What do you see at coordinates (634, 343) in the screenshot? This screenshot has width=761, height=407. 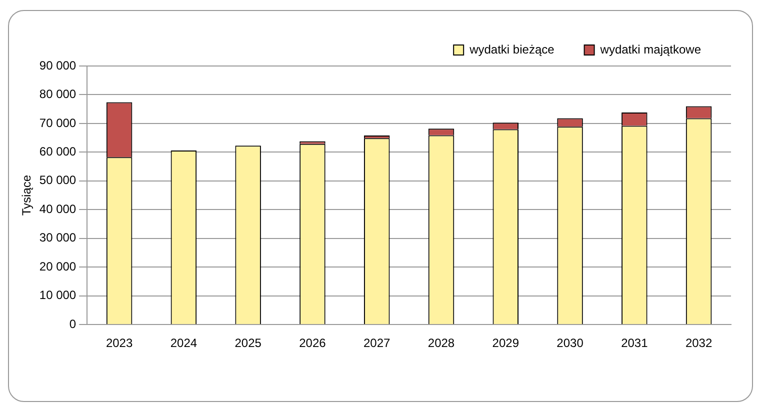 I see `x-tick-label: 2031` at bounding box center [634, 343].